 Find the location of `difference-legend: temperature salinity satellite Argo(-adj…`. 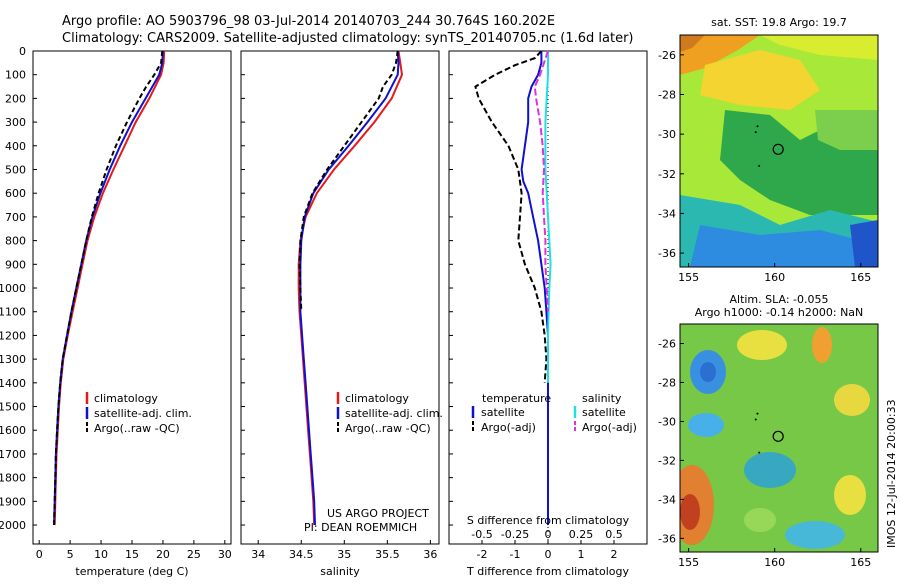

difference-legend: temperature salinity satellite Argo(-adj… is located at coordinates (554, 413).